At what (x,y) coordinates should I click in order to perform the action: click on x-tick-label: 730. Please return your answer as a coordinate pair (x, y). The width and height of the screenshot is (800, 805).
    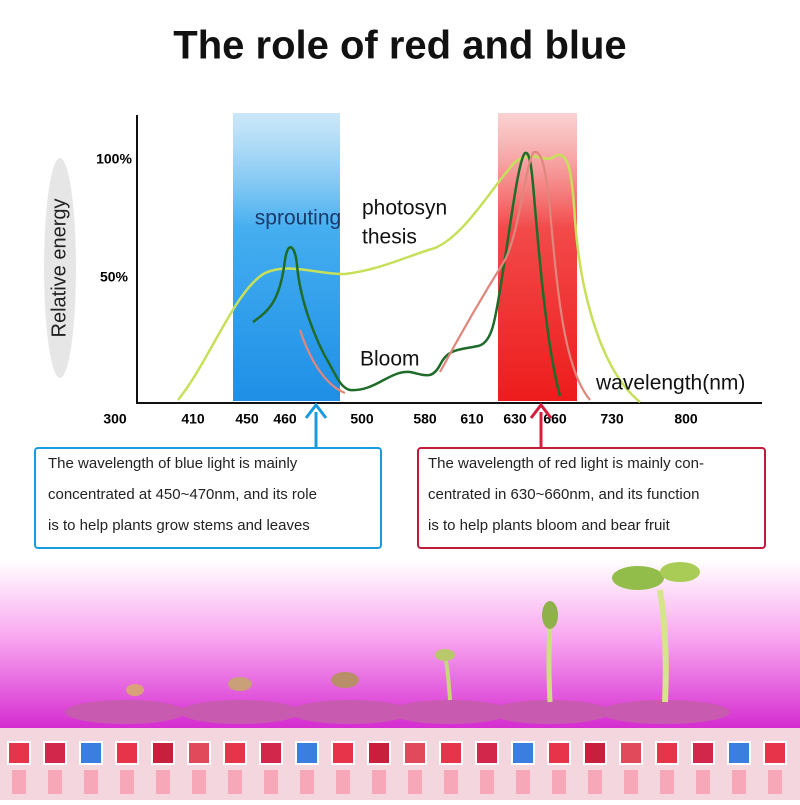
    Looking at the image, I should click on (612, 419).